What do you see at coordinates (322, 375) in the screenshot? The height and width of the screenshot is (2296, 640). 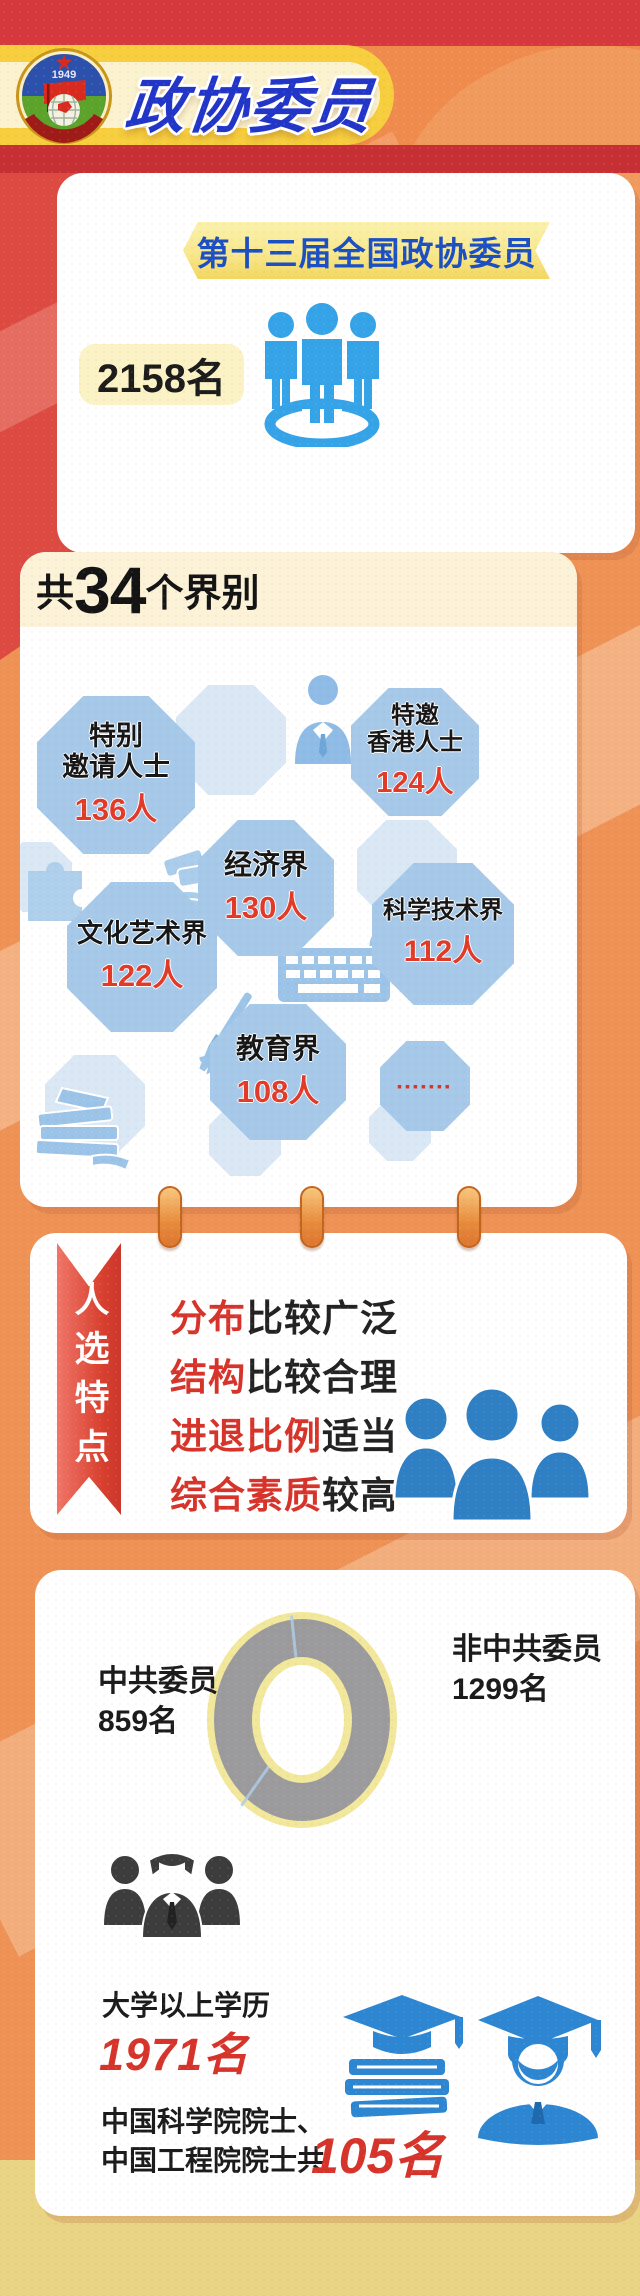 I see `people-group-icon` at bounding box center [322, 375].